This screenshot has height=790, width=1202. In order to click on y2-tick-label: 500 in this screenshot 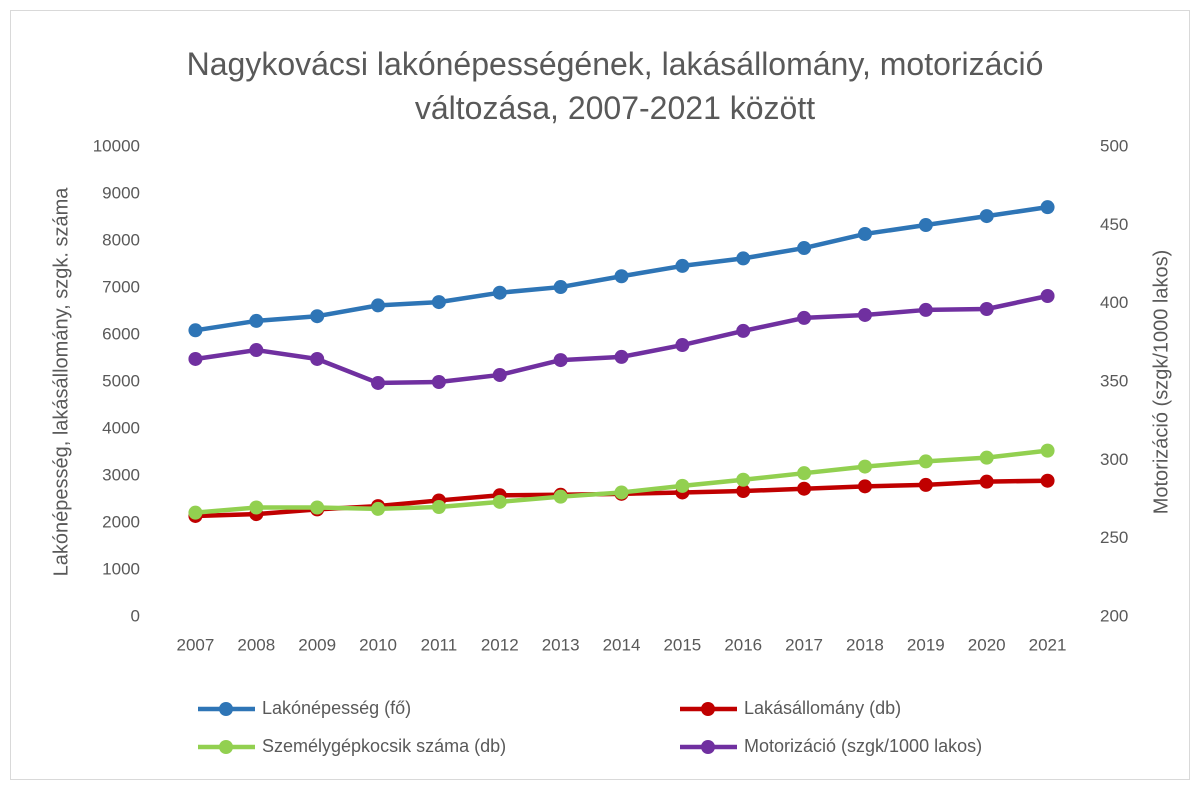, I will do `click(1114, 145)`.